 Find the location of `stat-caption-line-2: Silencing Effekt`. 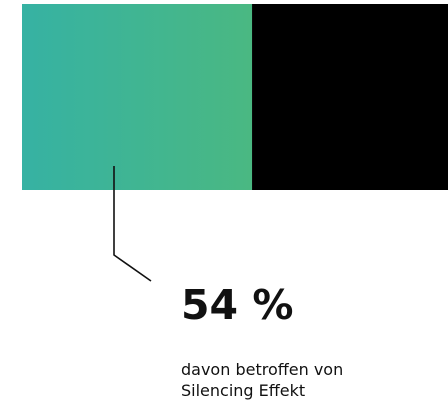

stat-caption-line-2: Silencing Effekt is located at coordinates (243, 390).